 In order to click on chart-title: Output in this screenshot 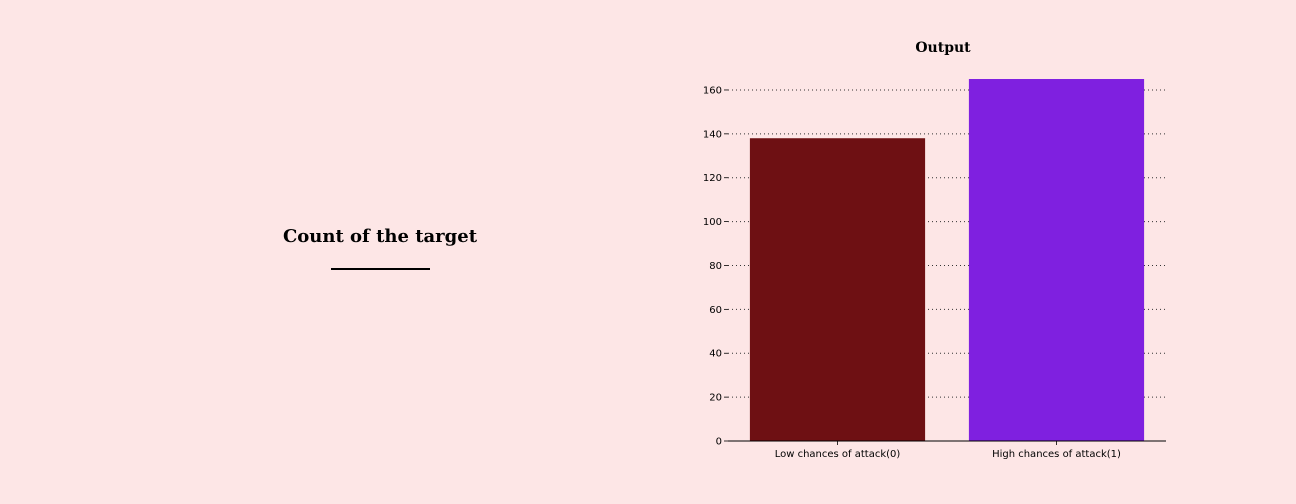, I will do `click(943, 48)`.